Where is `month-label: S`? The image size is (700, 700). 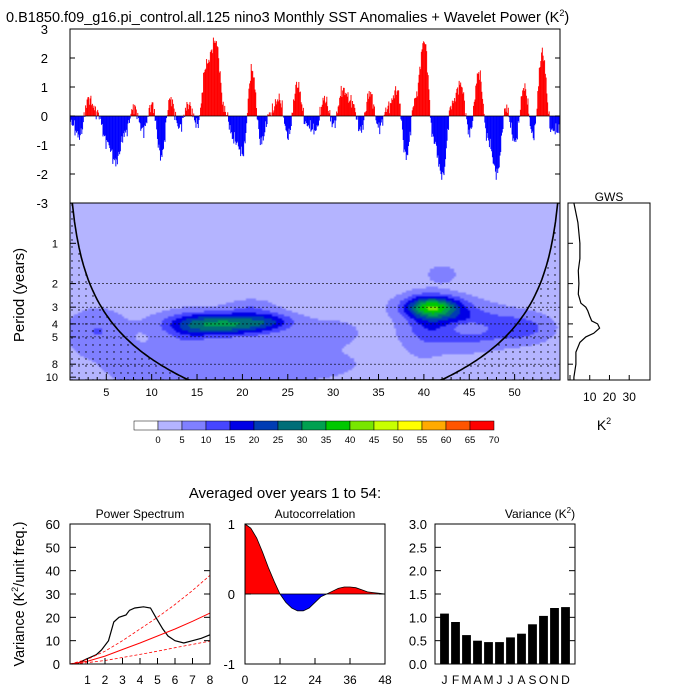
month-label: S is located at coordinates (532, 680).